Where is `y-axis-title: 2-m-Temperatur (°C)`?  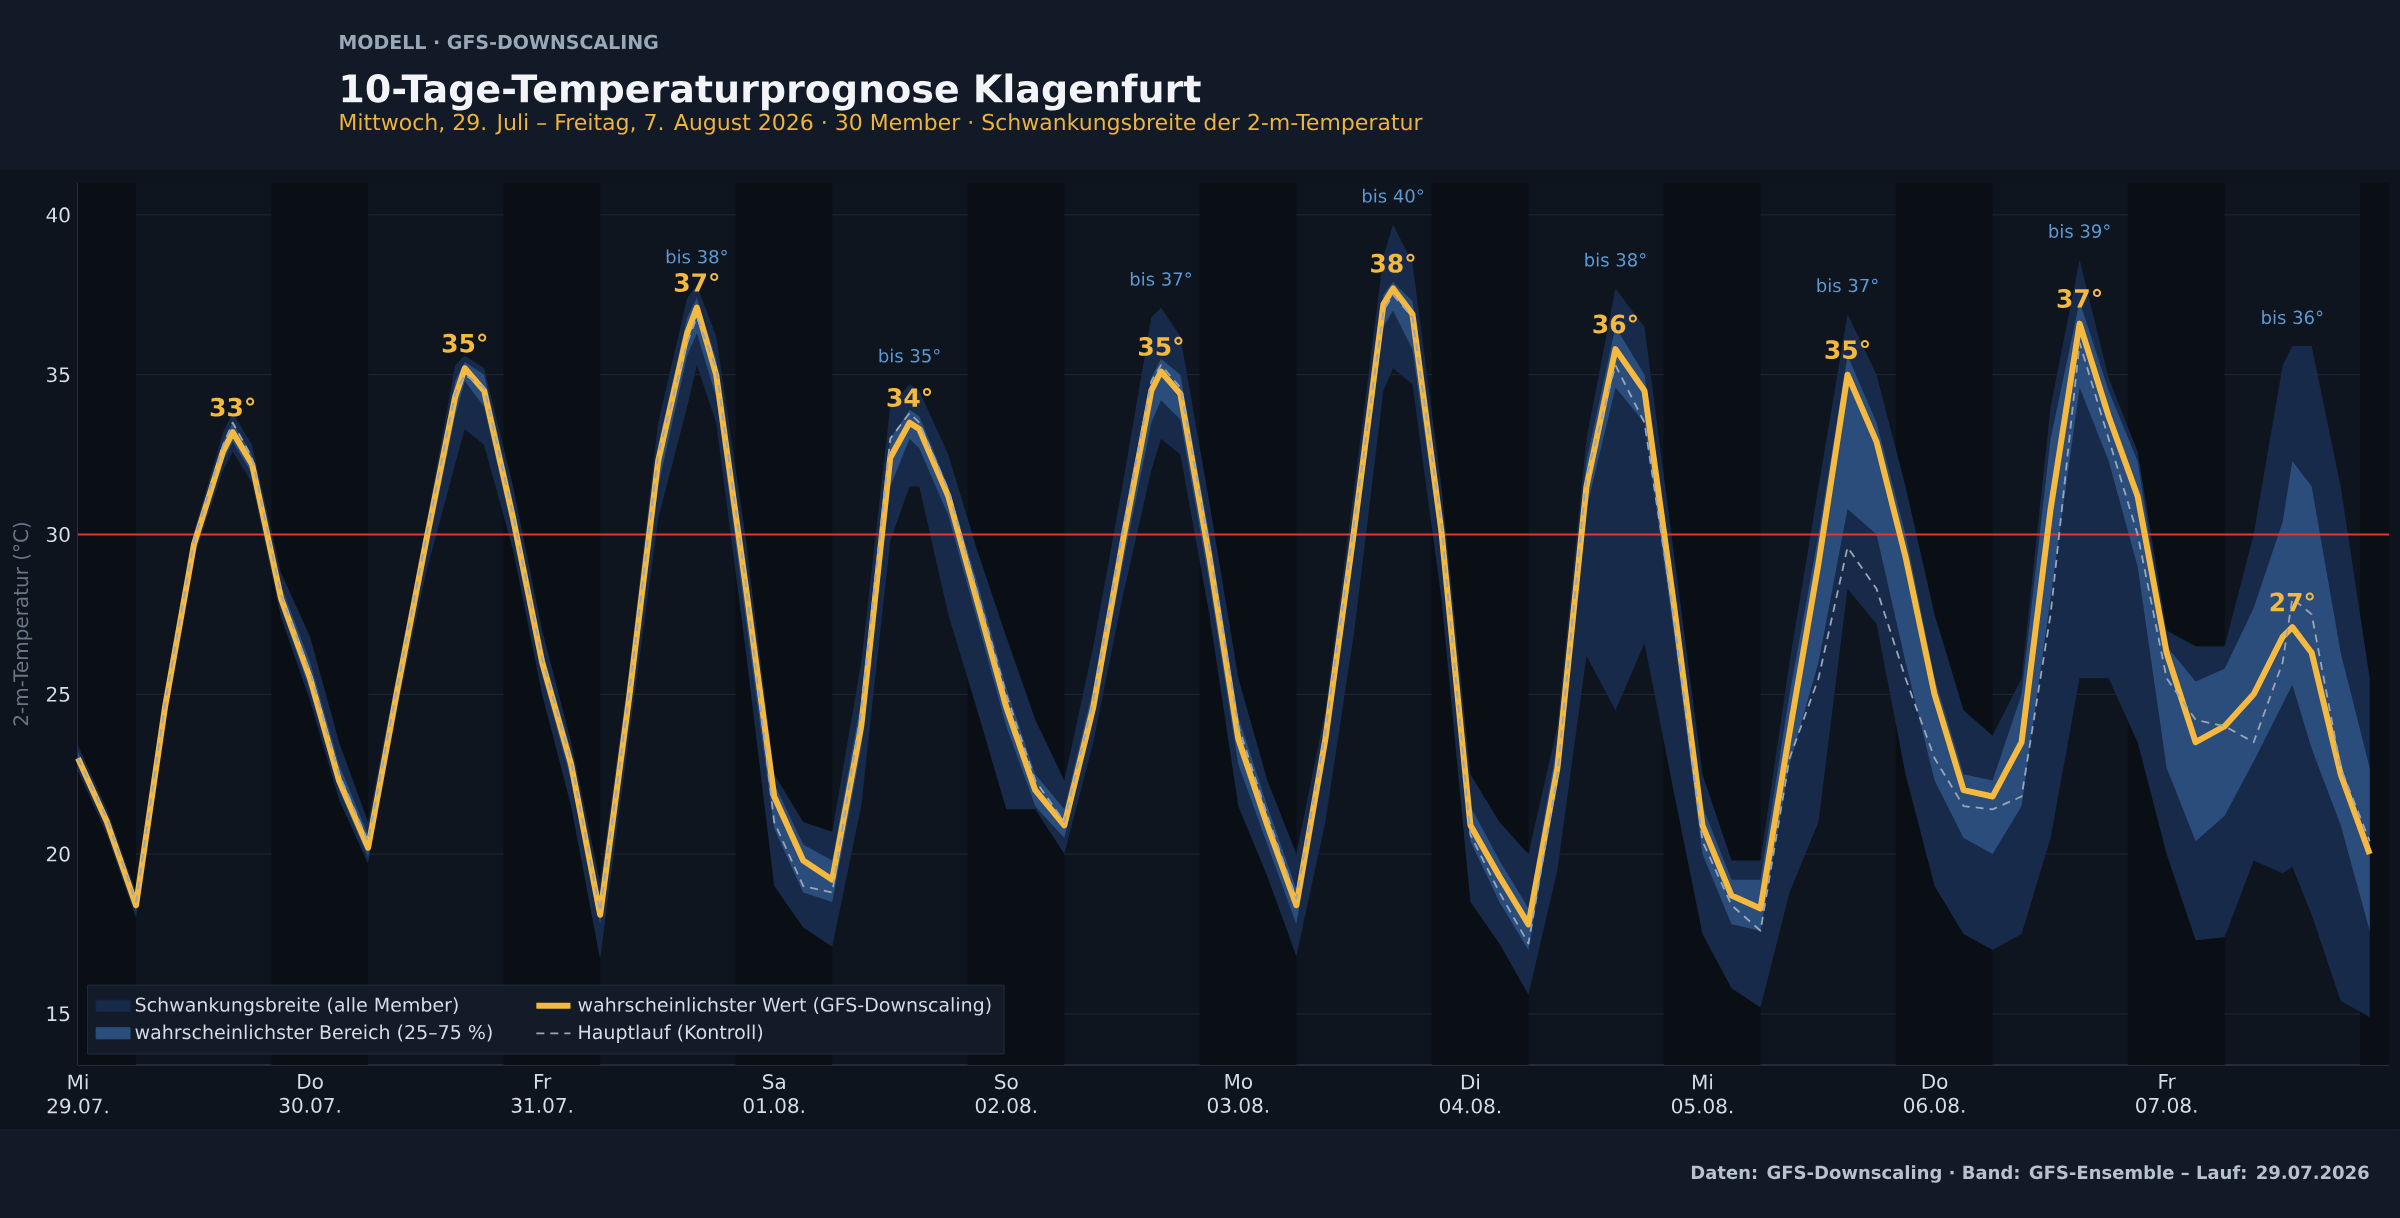
y-axis-title: 2-m-Temperatur (°C) is located at coordinates (22, 624).